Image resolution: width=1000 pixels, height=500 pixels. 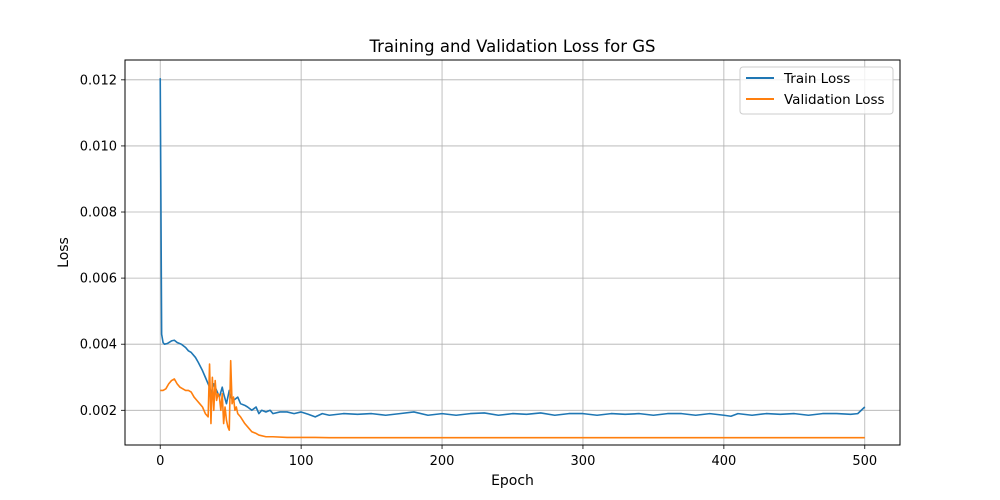 What do you see at coordinates (816, 79) in the screenshot?
I see `legend-label-train: Train Loss` at bounding box center [816, 79].